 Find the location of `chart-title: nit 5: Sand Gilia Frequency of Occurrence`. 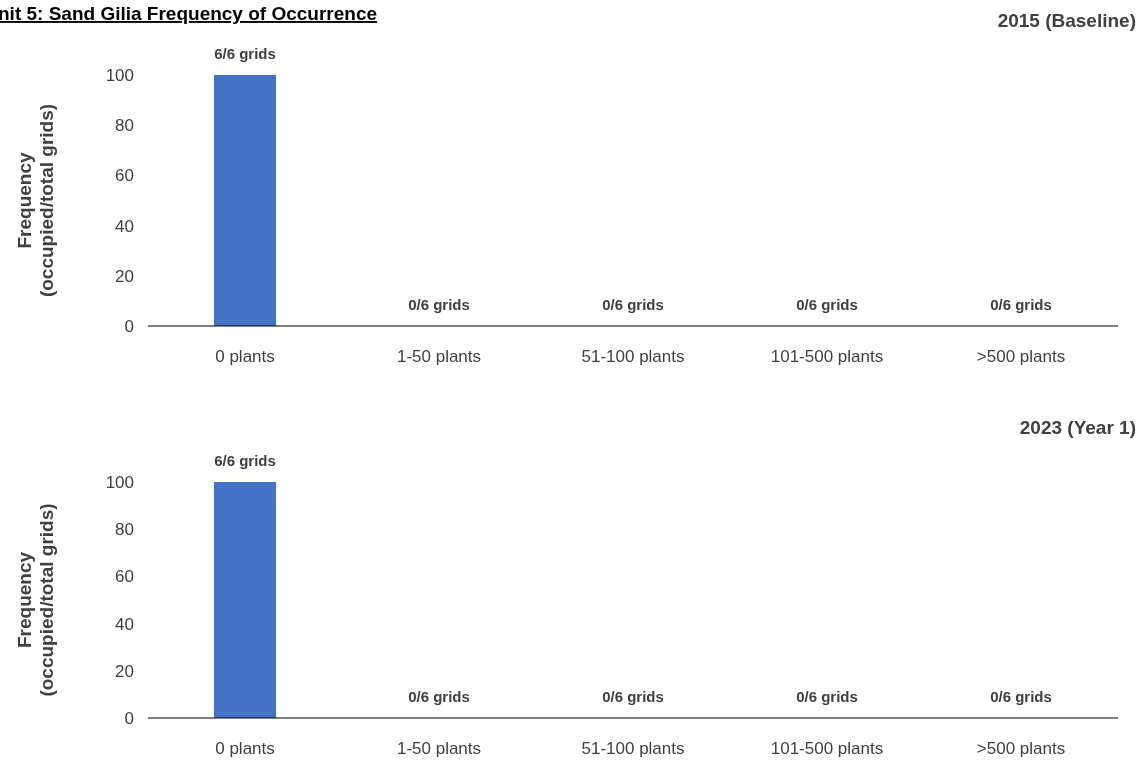

chart-title: nit 5: Sand Gilia Frequency of Occurrence is located at coordinates (189, 13).